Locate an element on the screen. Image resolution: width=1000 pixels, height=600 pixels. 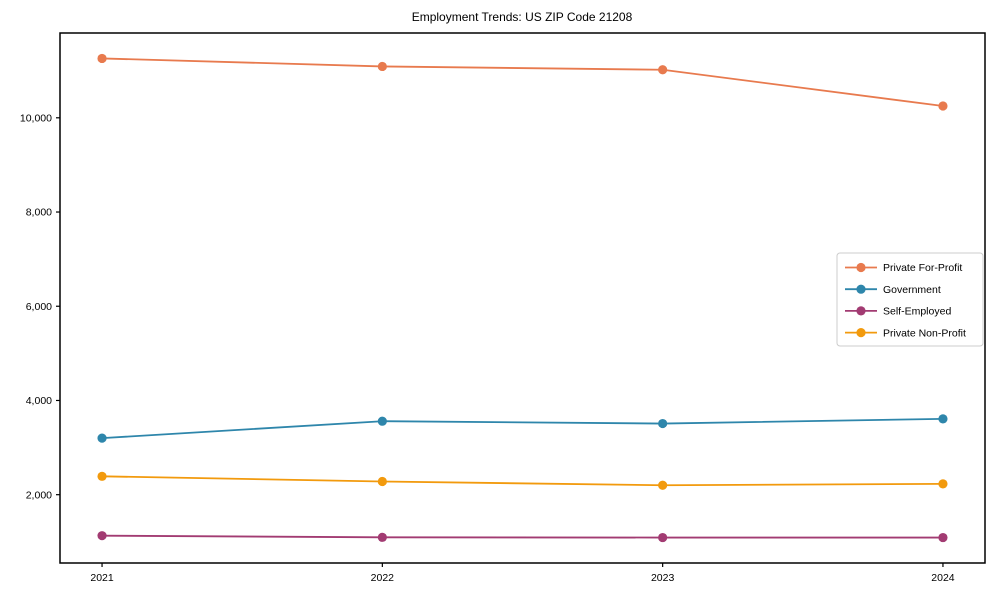
legend-label: Private Non-Profit is located at coordinates (924, 333).